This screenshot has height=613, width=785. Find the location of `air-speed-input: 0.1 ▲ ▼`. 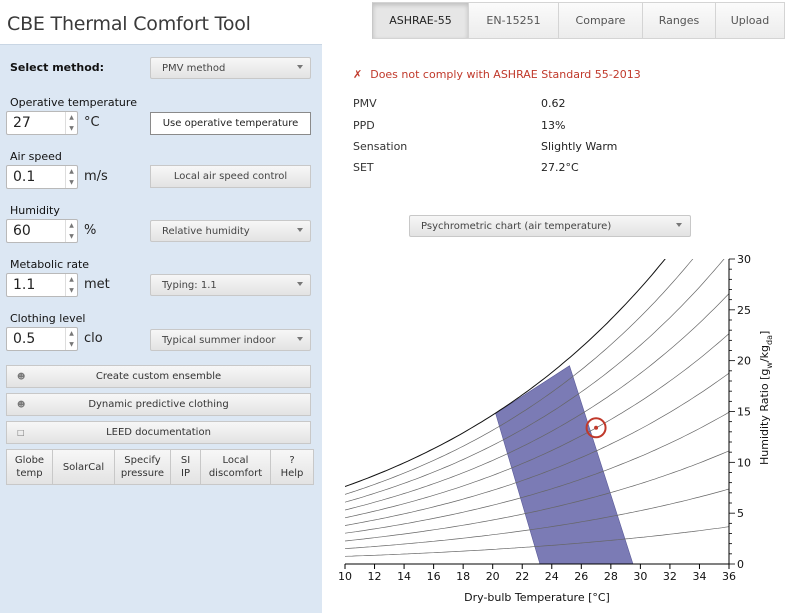

air-speed-input: 0.1 ▲ ▼ is located at coordinates (42, 177).